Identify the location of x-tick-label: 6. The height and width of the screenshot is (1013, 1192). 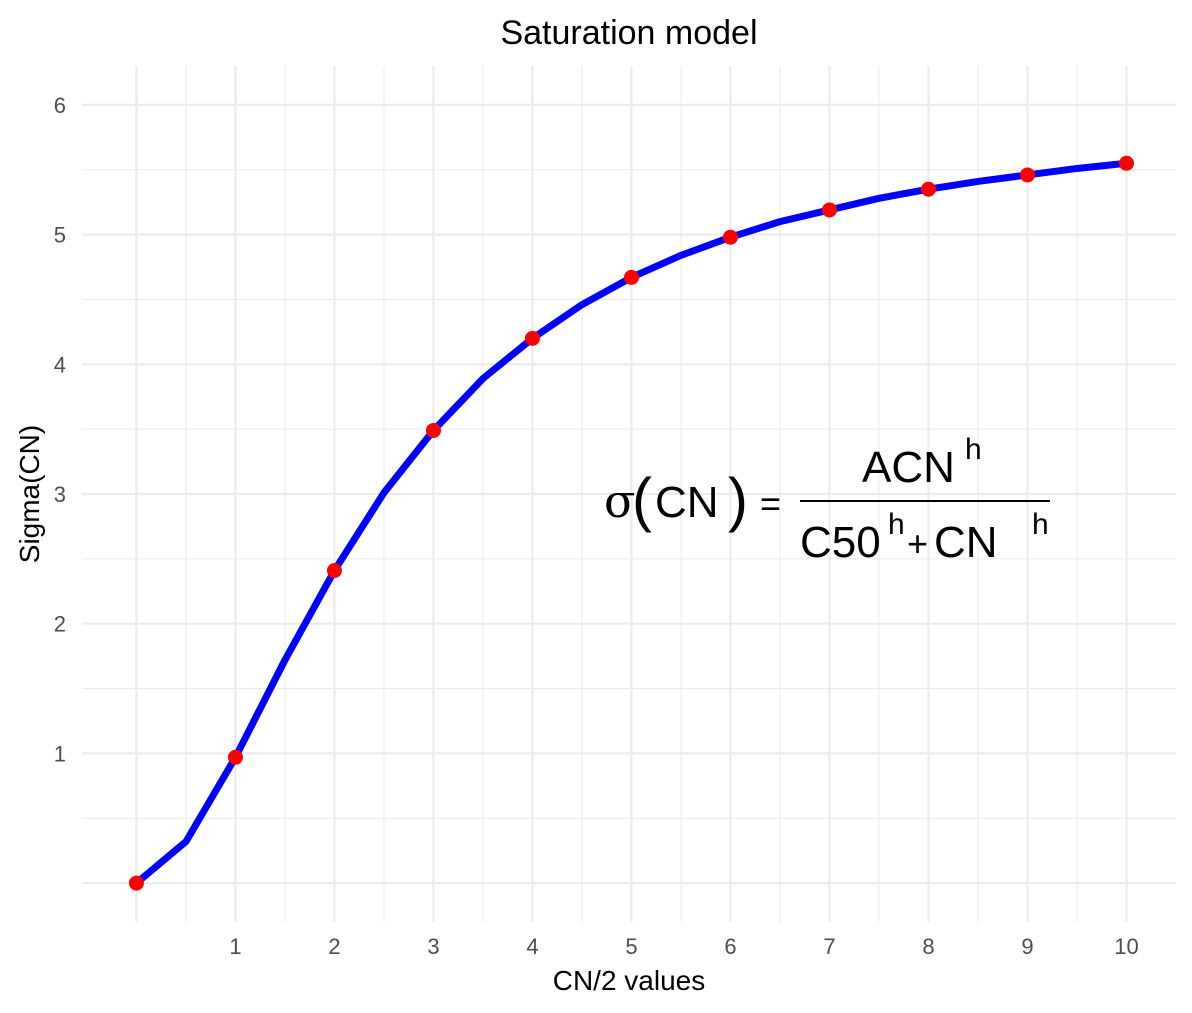
(730, 946).